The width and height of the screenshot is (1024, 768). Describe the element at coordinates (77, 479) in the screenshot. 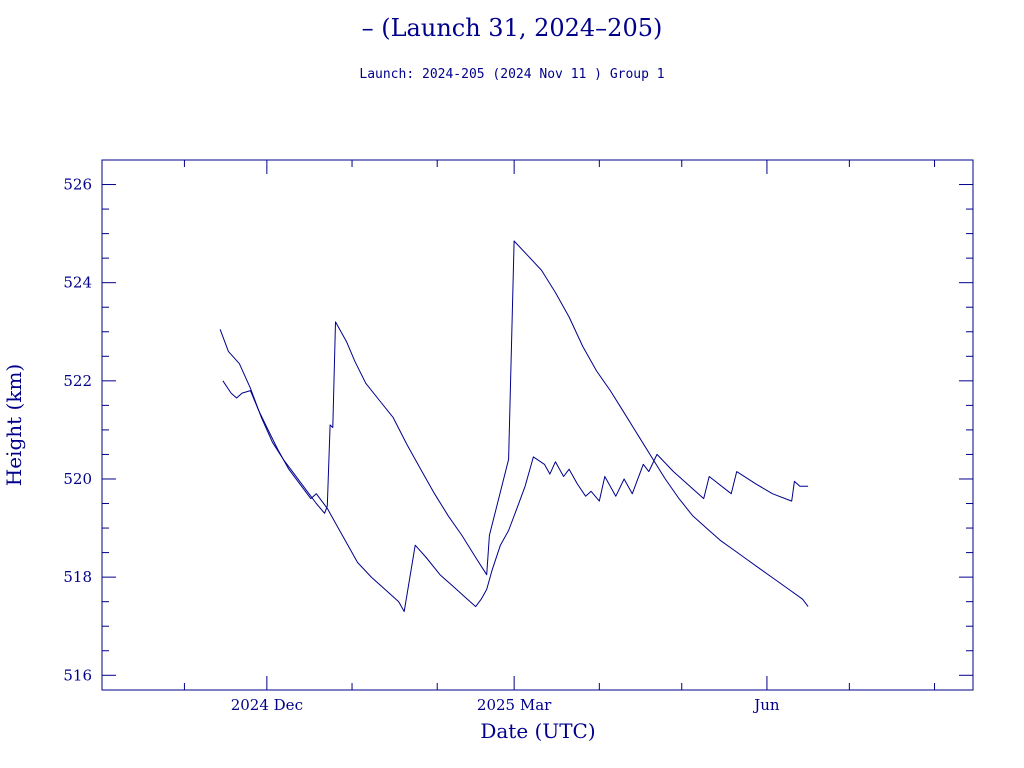

I see `y-tick-label: 520` at that location.